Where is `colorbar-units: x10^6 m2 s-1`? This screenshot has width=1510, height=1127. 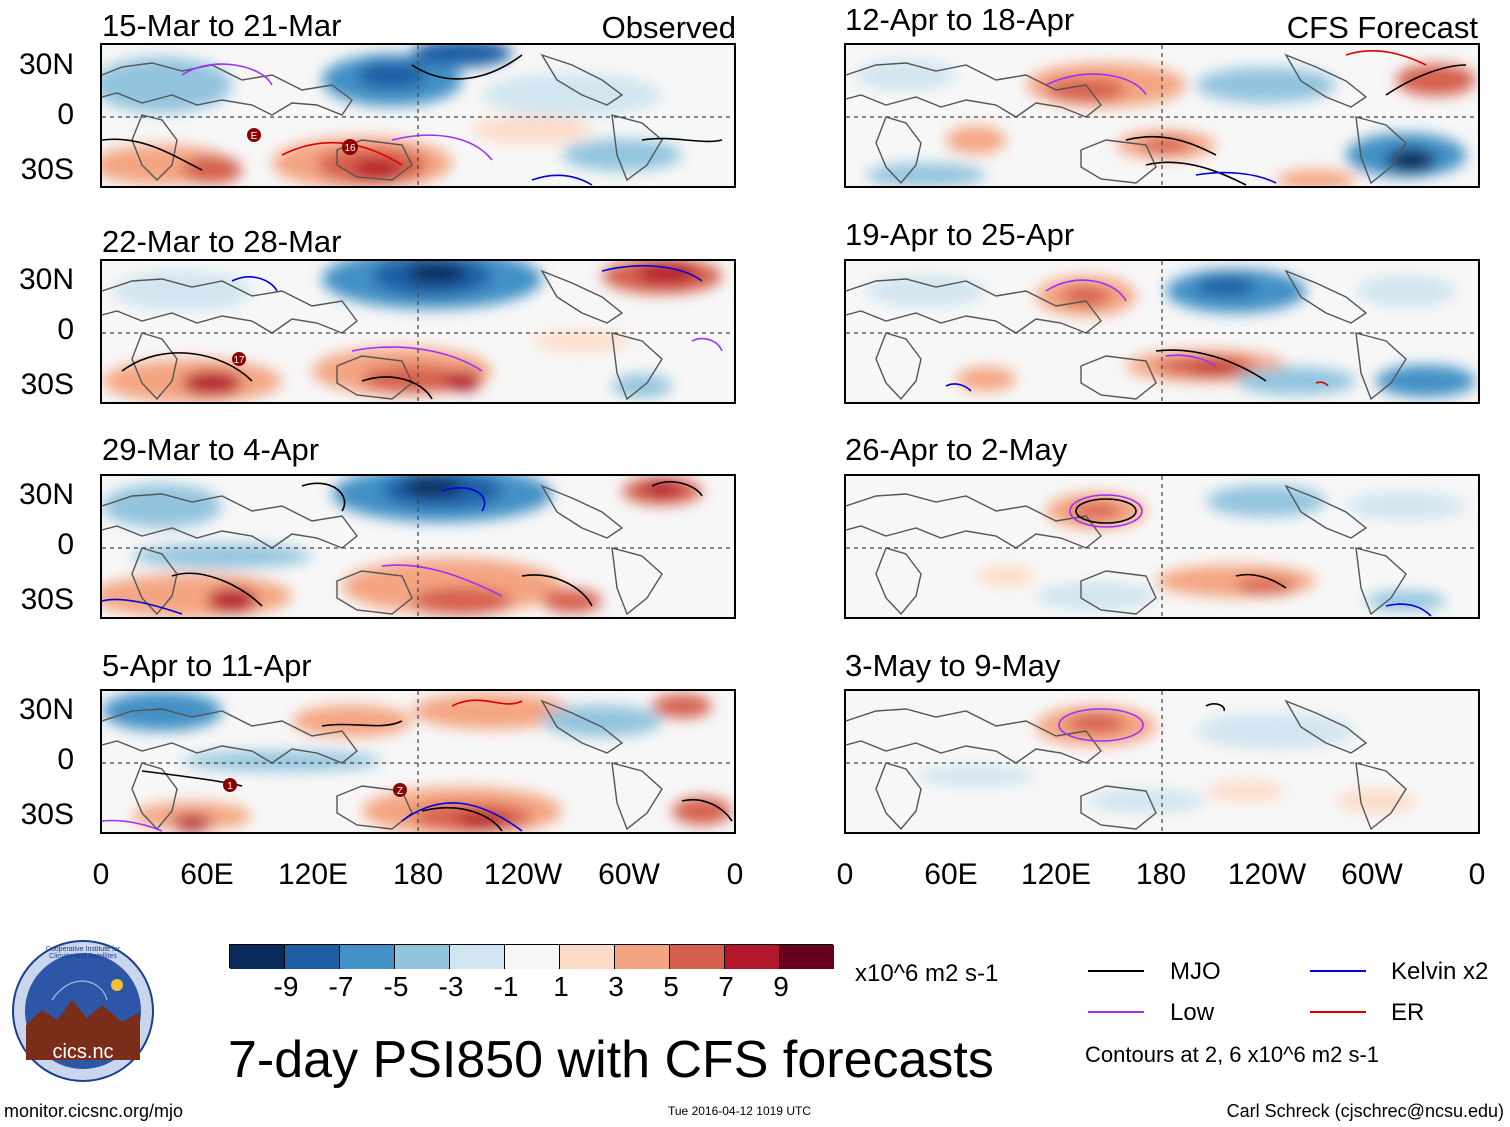
colorbar-units: x10^6 m2 s-1 is located at coordinates (927, 973).